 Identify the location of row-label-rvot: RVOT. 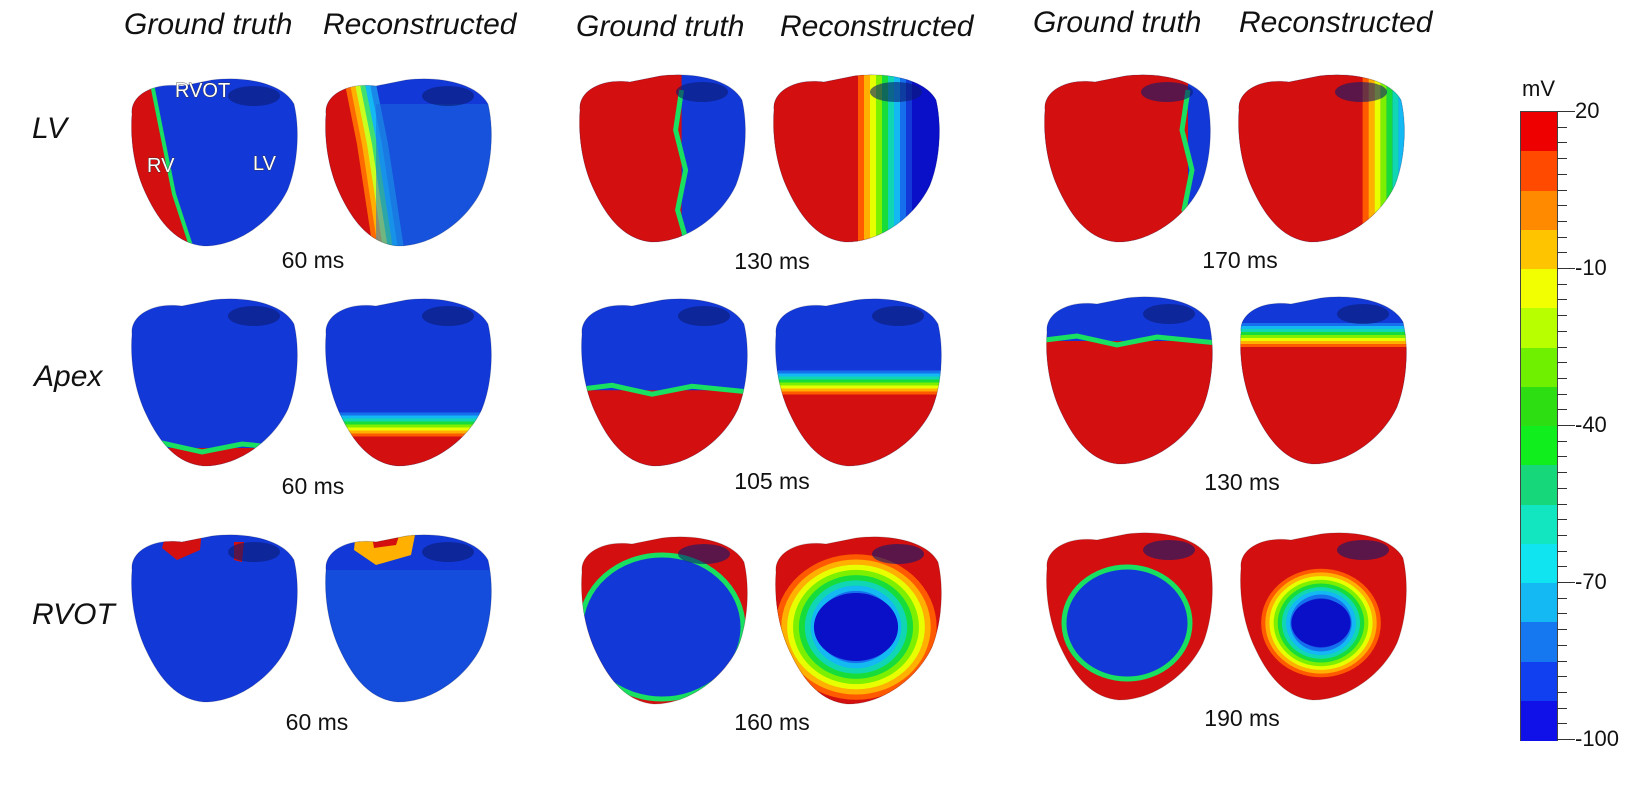
(73, 614).